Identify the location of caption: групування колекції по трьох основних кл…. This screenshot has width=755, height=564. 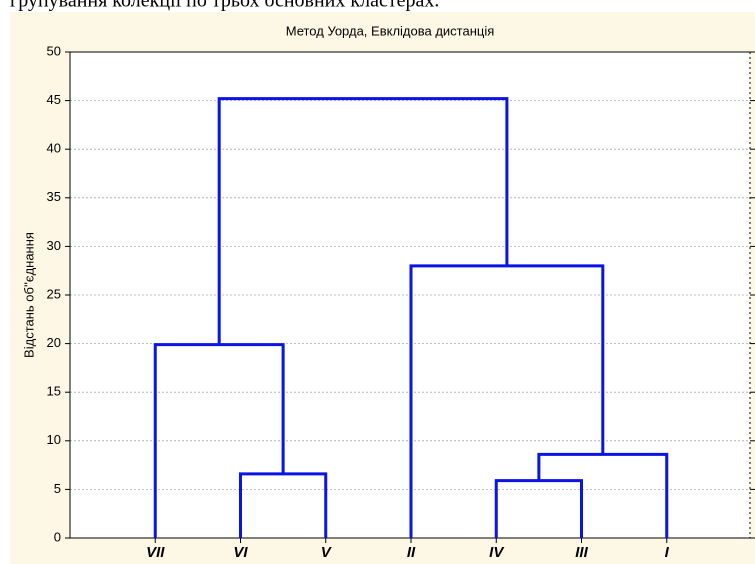
(224, 6).